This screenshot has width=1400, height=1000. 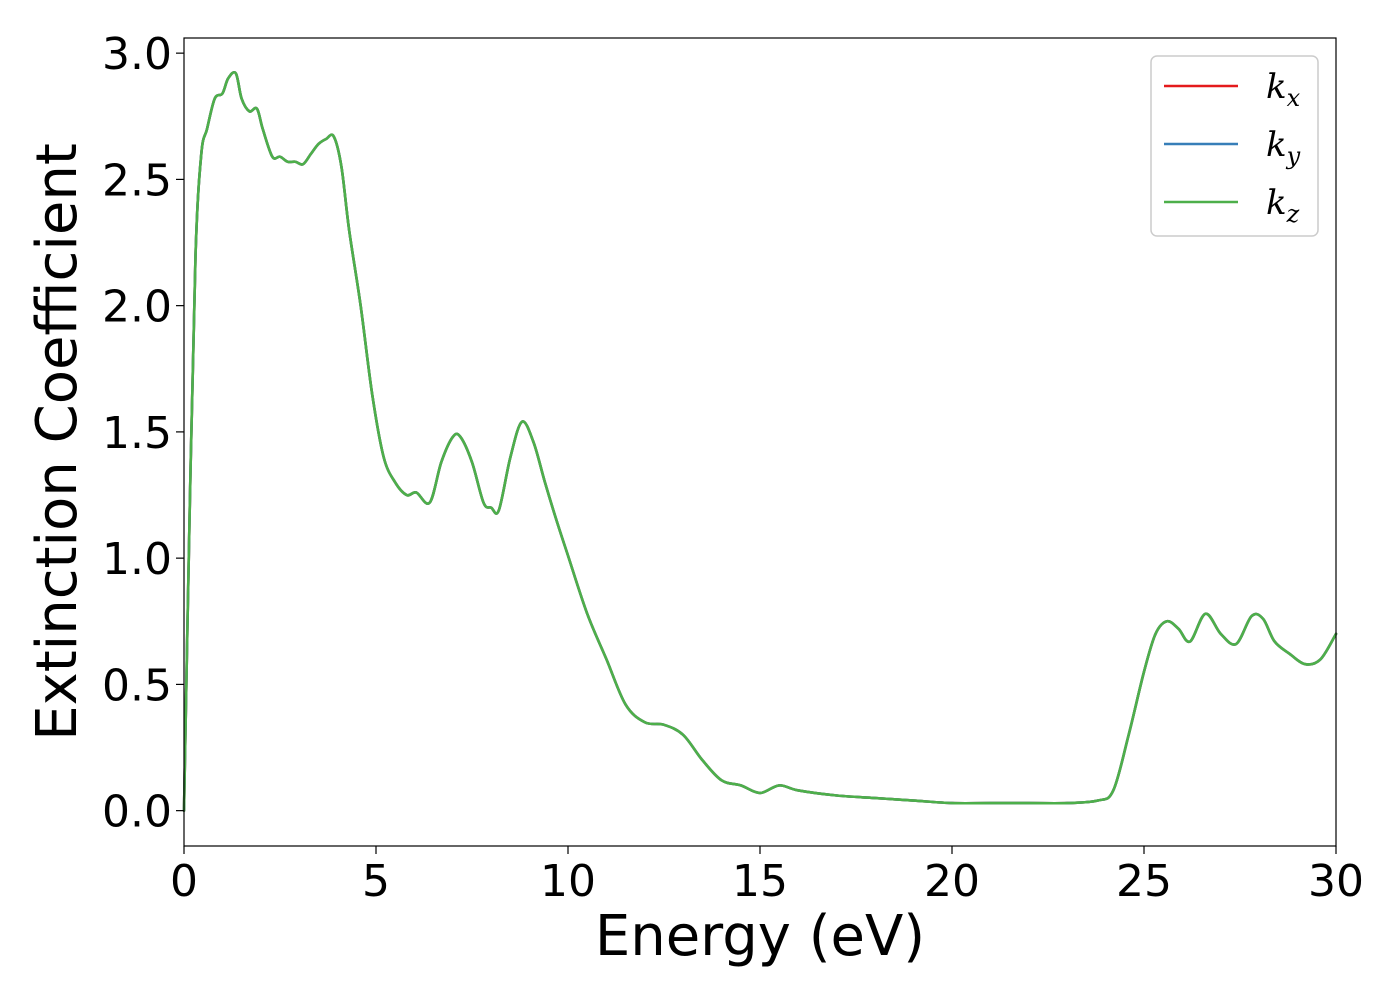 What do you see at coordinates (137, 180) in the screenshot?
I see `y-tick-label: 2.5` at bounding box center [137, 180].